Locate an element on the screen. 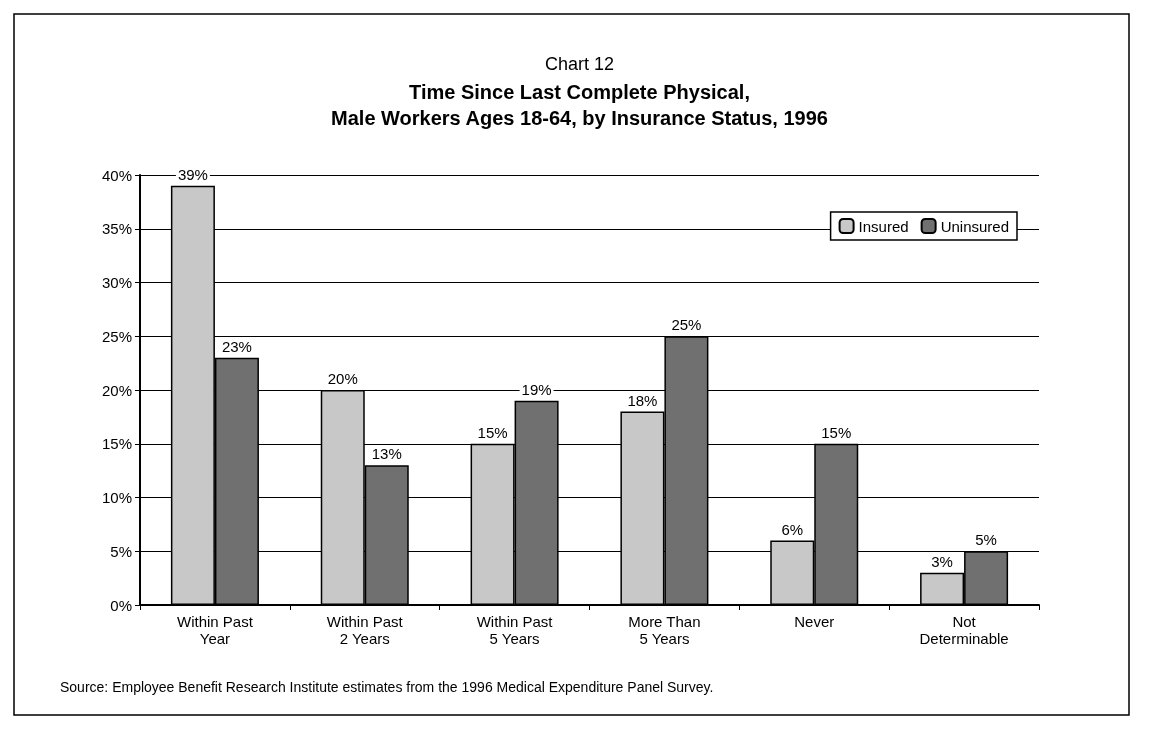  legend-label: Uninsured is located at coordinates (974, 226).